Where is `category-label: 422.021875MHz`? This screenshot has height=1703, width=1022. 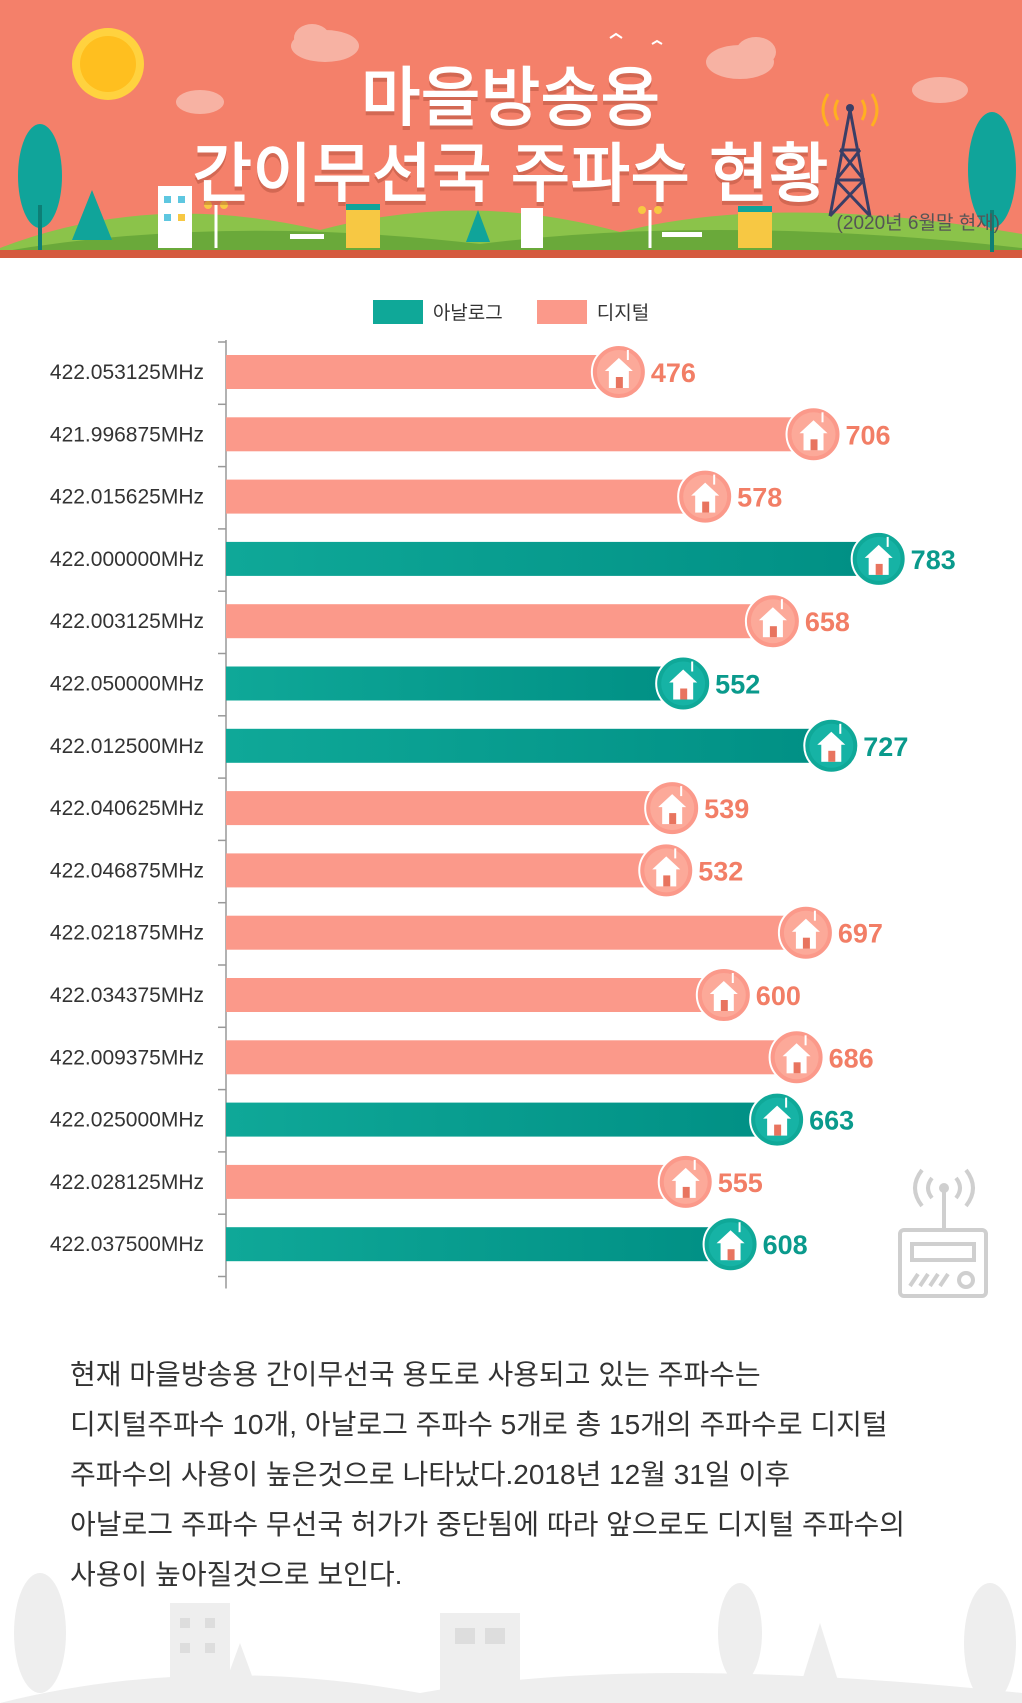 category-label: 422.021875MHz is located at coordinates (127, 933).